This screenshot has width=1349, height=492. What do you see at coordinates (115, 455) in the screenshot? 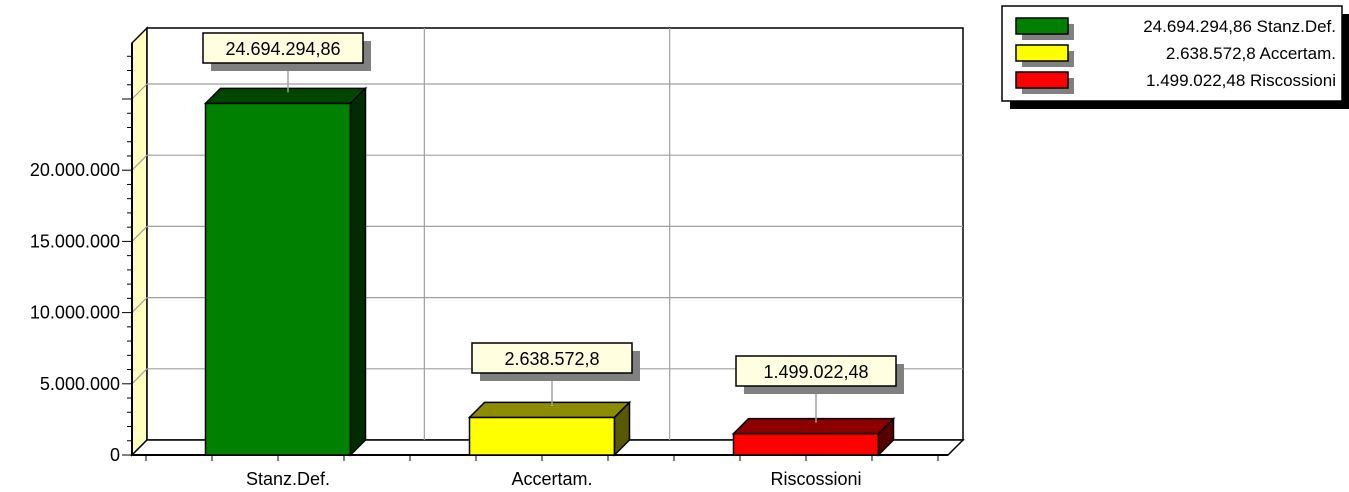
I see `y-tick-label: 0` at bounding box center [115, 455].